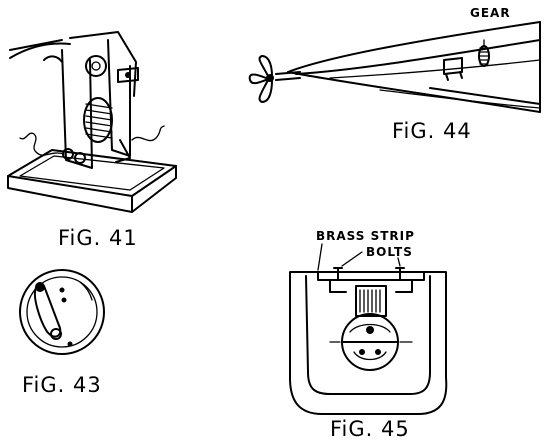 This screenshot has width=550, height=440. Describe the element at coordinates (432, 131) in the screenshot. I see `fig44-caption: FiG. 44` at that location.